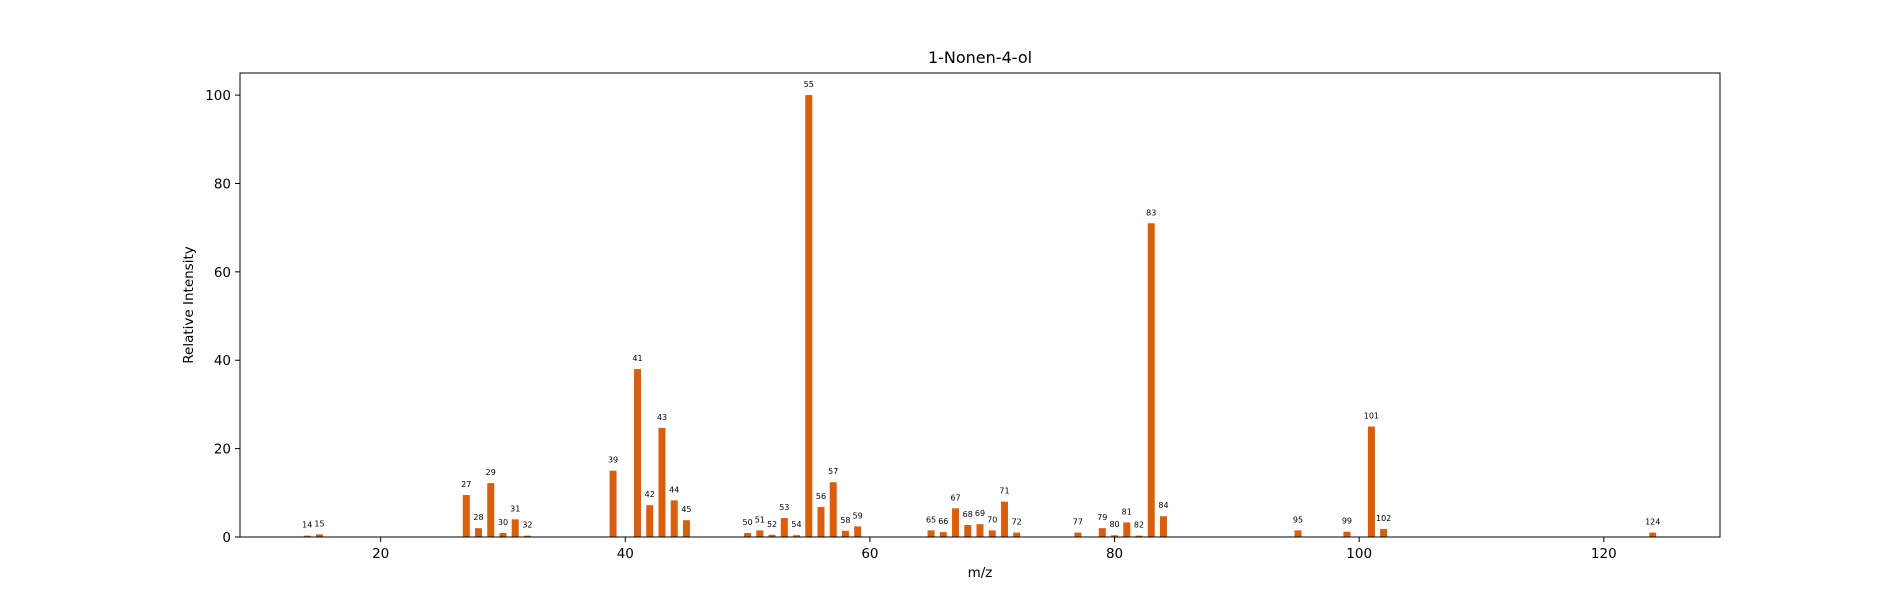 The width and height of the screenshot is (1900, 600). Describe the element at coordinates (968, 514) in the screenshot. I see `peak-label-68: 68` at that location.